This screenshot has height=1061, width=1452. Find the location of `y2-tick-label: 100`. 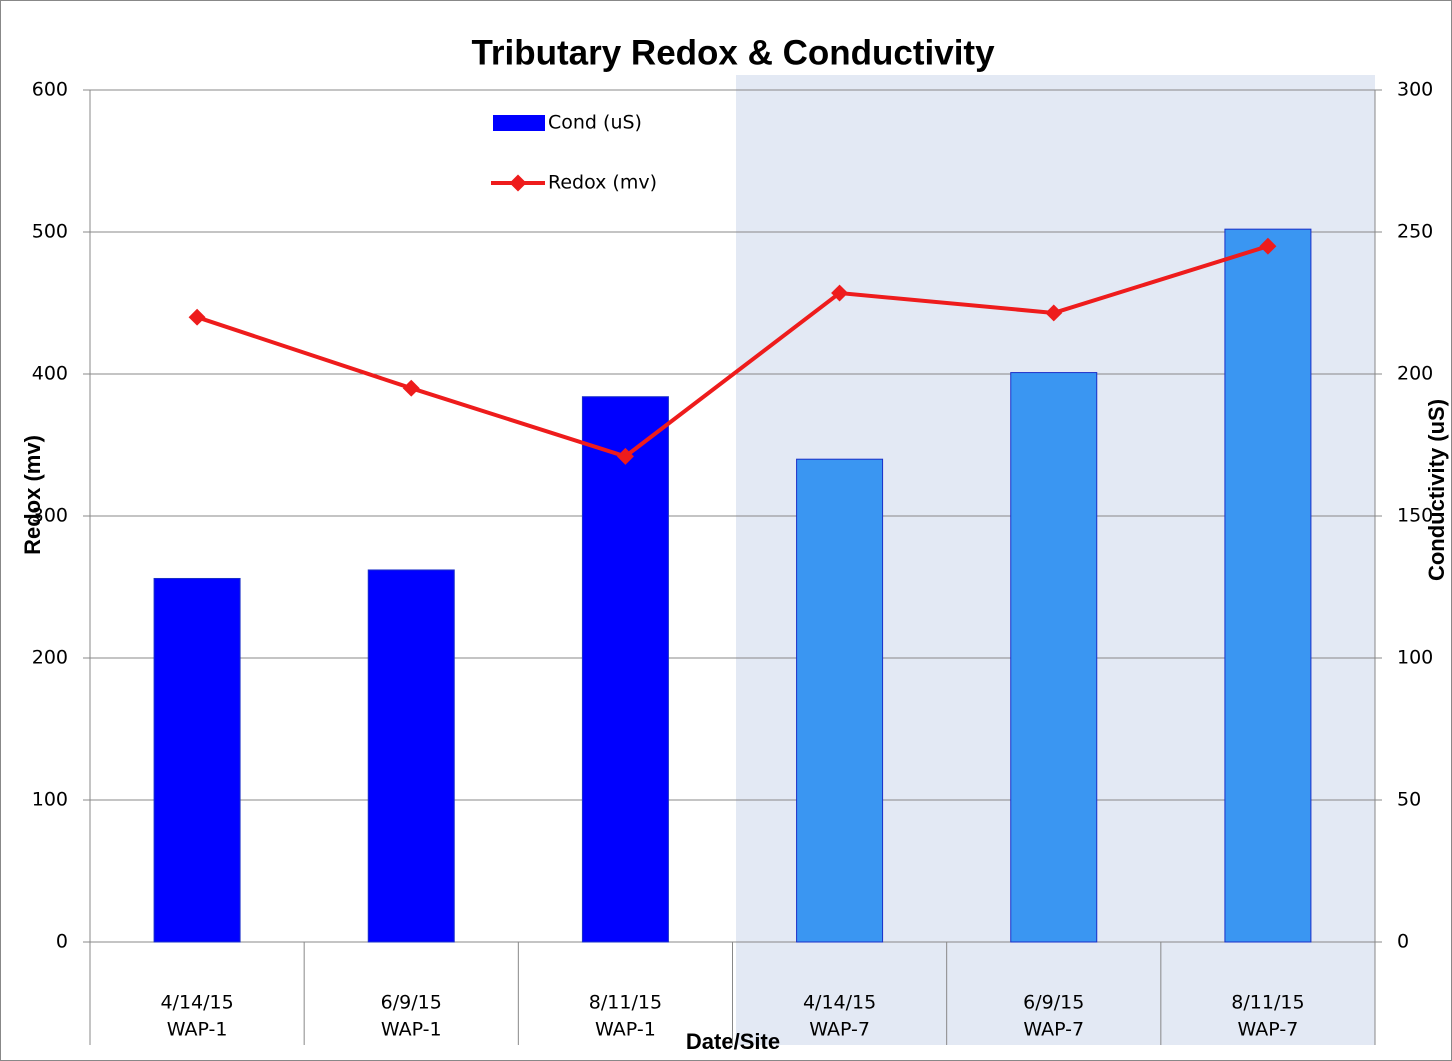

y2-tick-label: 100 is located at coordinates (1415, 658).